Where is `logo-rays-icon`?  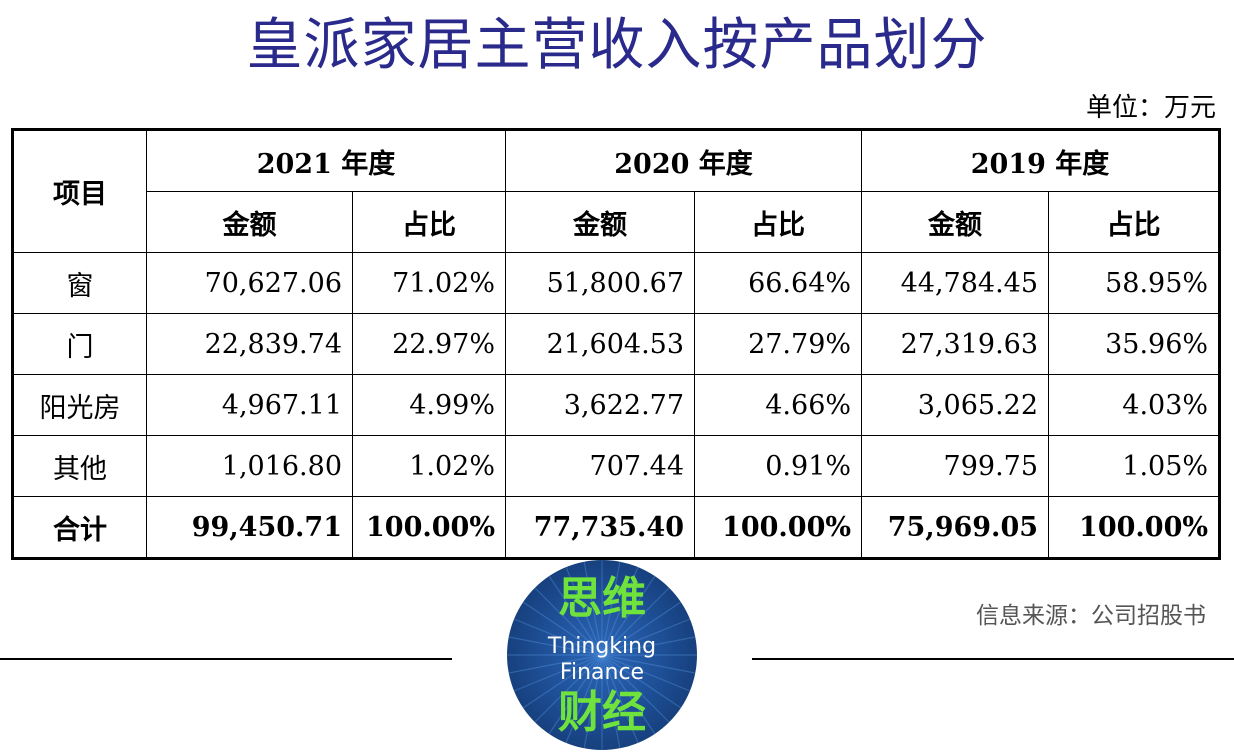 logo-rays-icon is located at coordinates (602, 655).